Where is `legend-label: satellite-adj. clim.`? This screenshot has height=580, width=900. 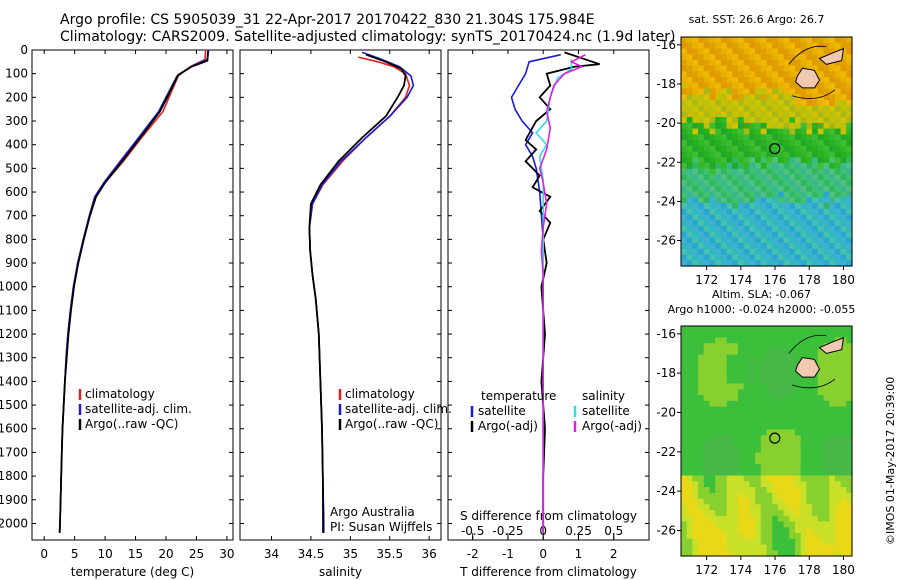 legend-label: satellite-adj. clim. is located at coordinates (398, 409).